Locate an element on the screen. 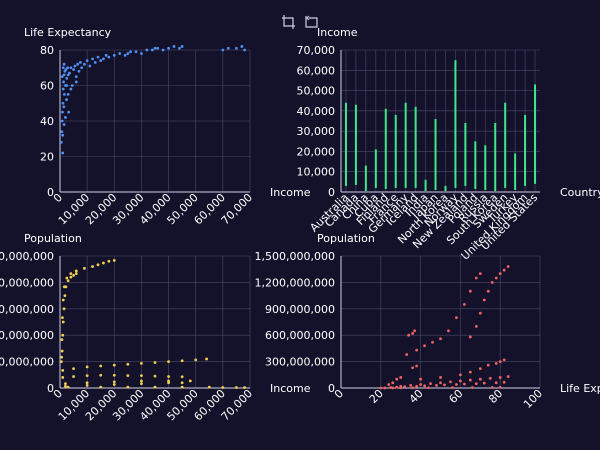 Image resolution: width=600 pixels, height=450 pixels. y-tick-label: 900,000,000 is located at coordinates (27, 309).